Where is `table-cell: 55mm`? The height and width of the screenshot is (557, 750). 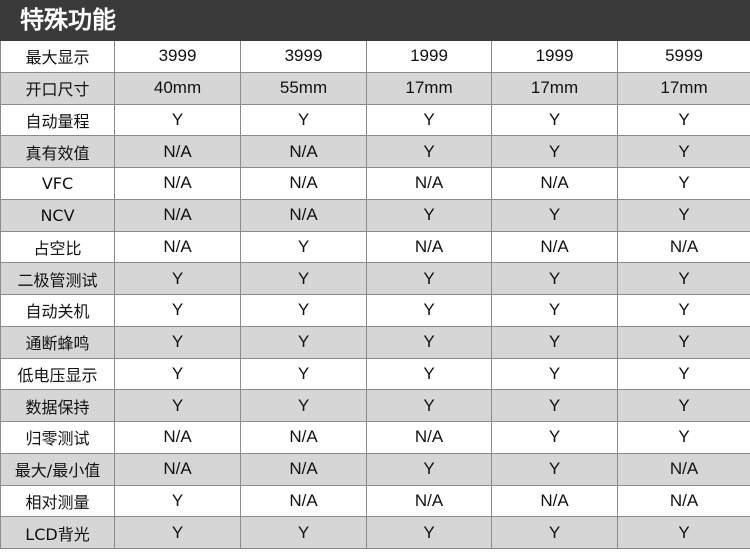 table-cell: 55mm is located at coordinates (303, 88).